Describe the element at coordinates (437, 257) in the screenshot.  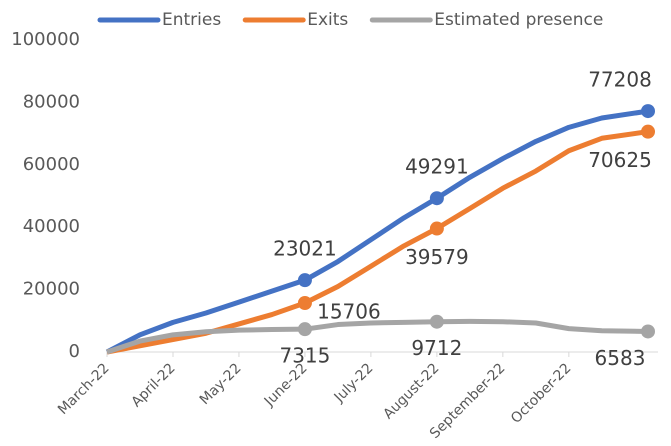
I see `data-label: 39579` at that location.